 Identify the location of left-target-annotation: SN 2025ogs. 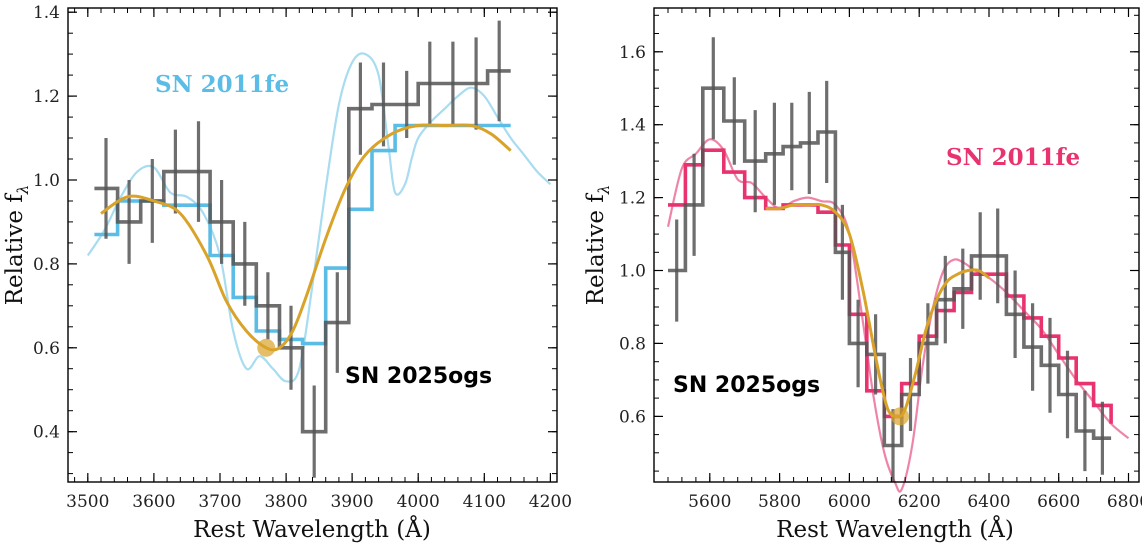
(418, 376).